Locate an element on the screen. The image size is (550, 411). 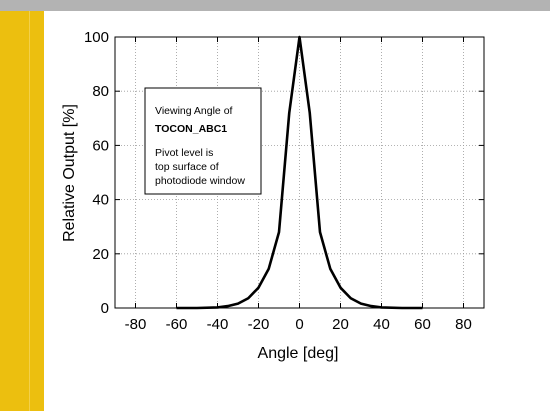
x-tick-label: 40 is located at coordinates (381, 324).